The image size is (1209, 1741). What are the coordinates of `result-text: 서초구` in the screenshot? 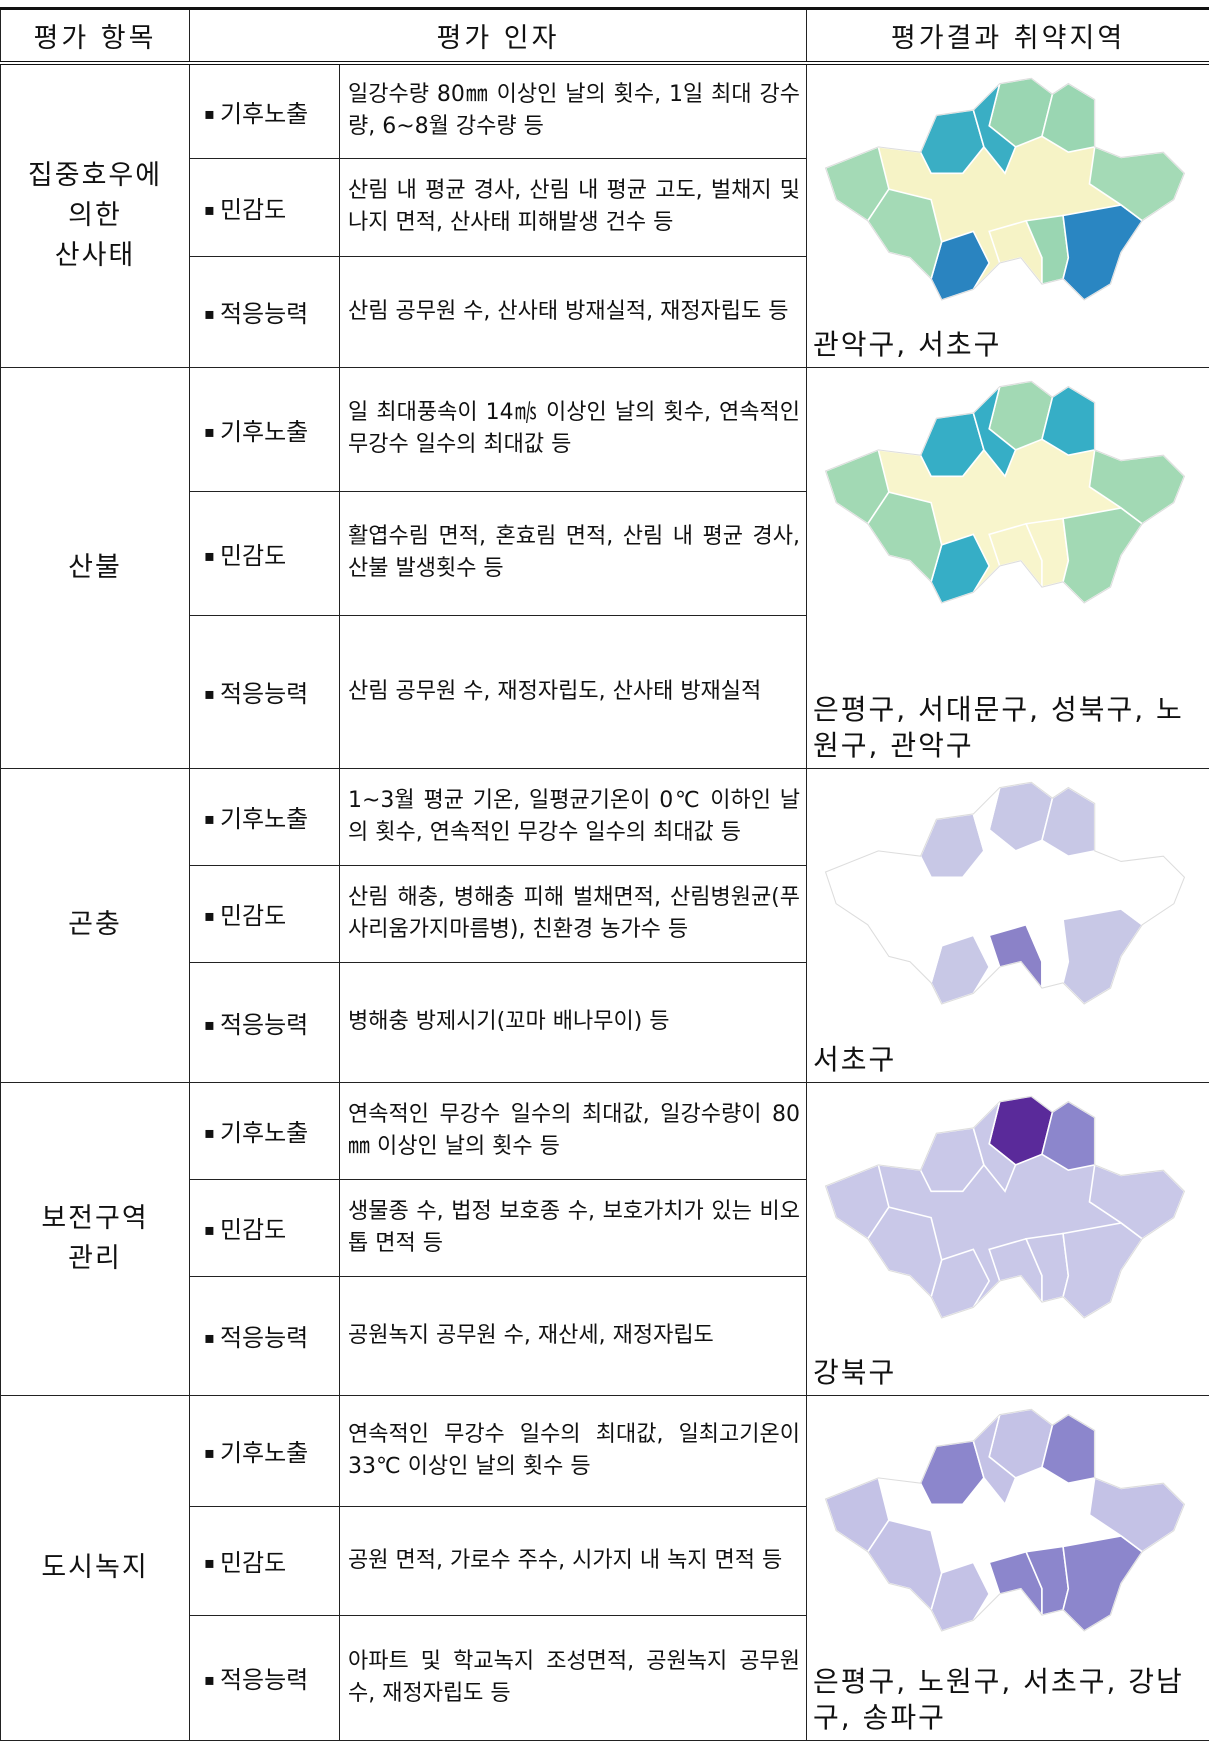 It's located at (1008, 1062).